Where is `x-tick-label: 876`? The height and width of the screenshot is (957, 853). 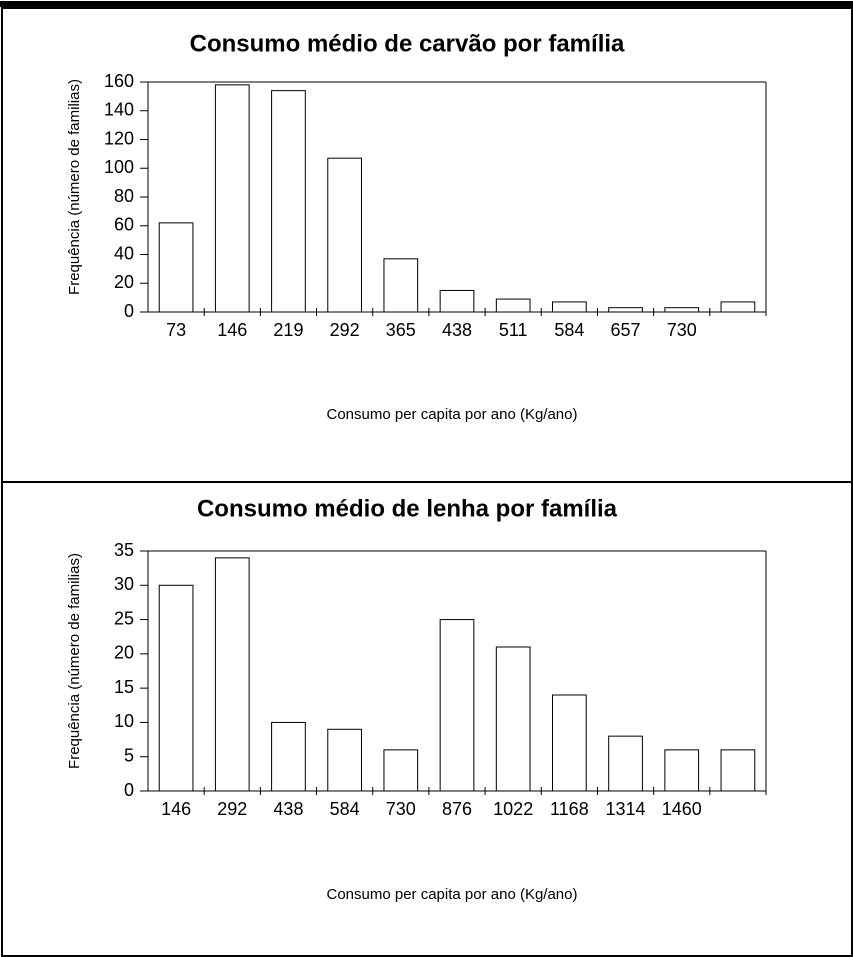 x-tick-label: 876 is located at coordinates (457, 809).